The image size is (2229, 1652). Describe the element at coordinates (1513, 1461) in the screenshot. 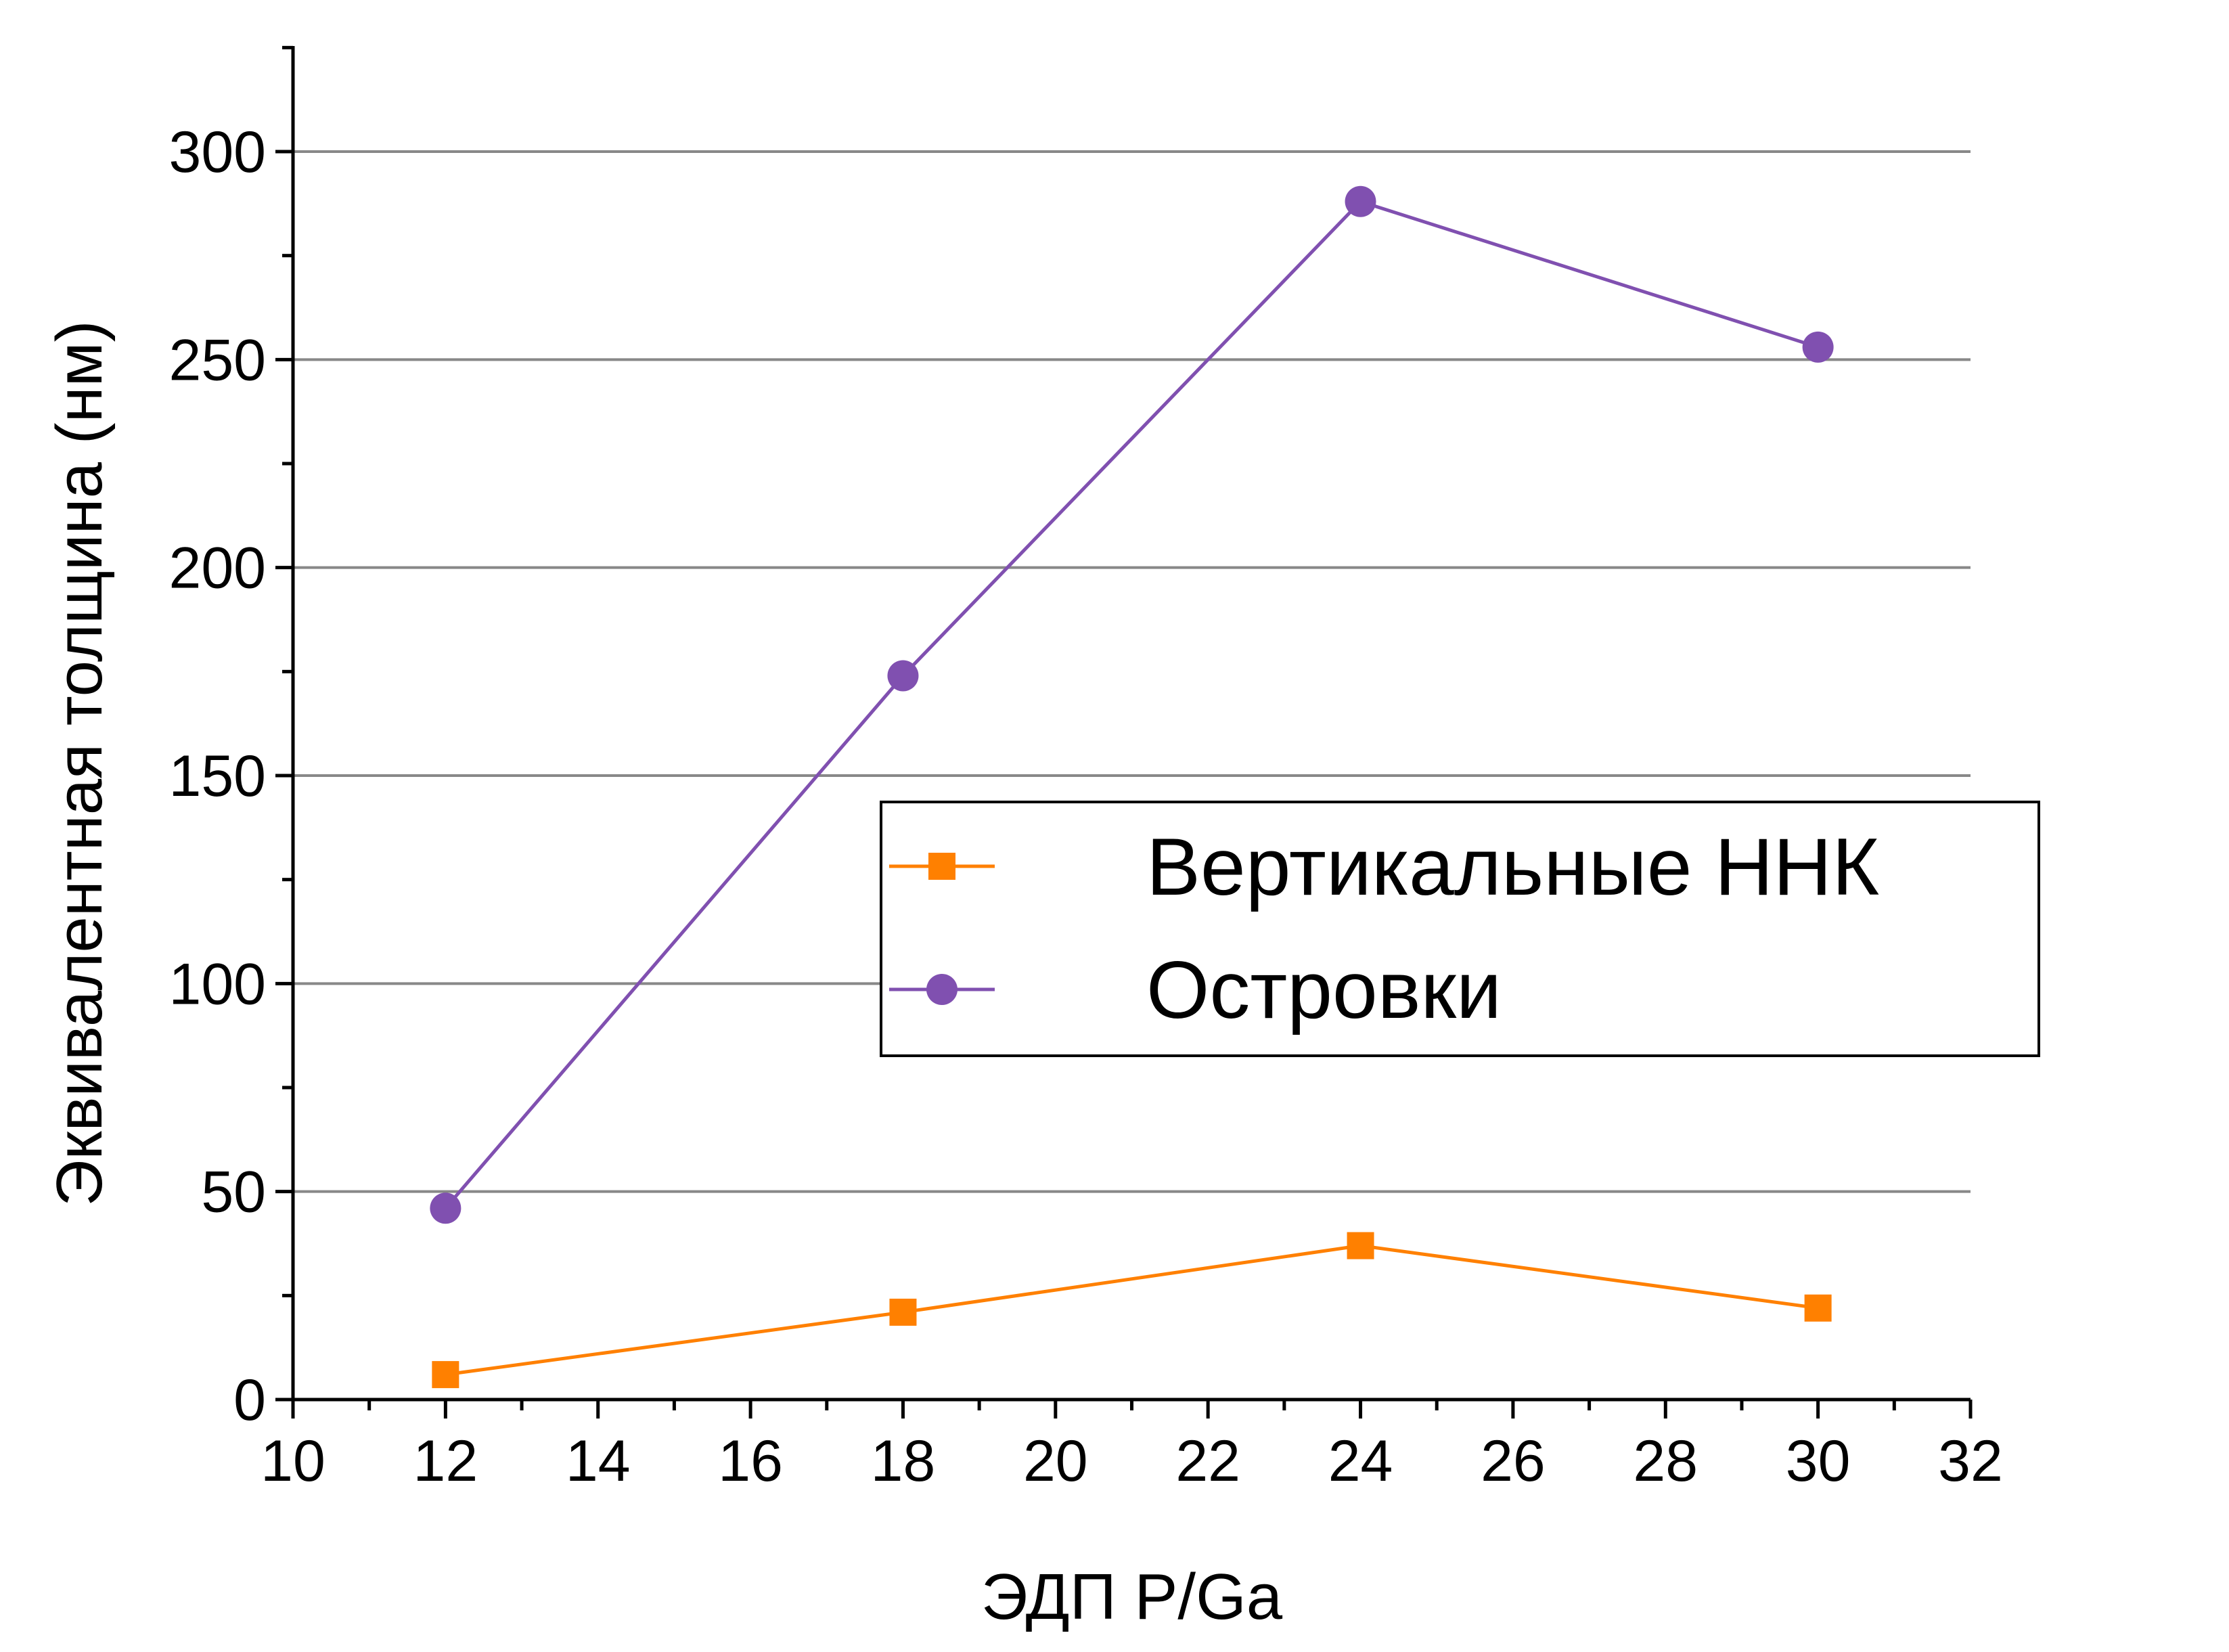

I see `x-tick-label-26: 26` at that location.